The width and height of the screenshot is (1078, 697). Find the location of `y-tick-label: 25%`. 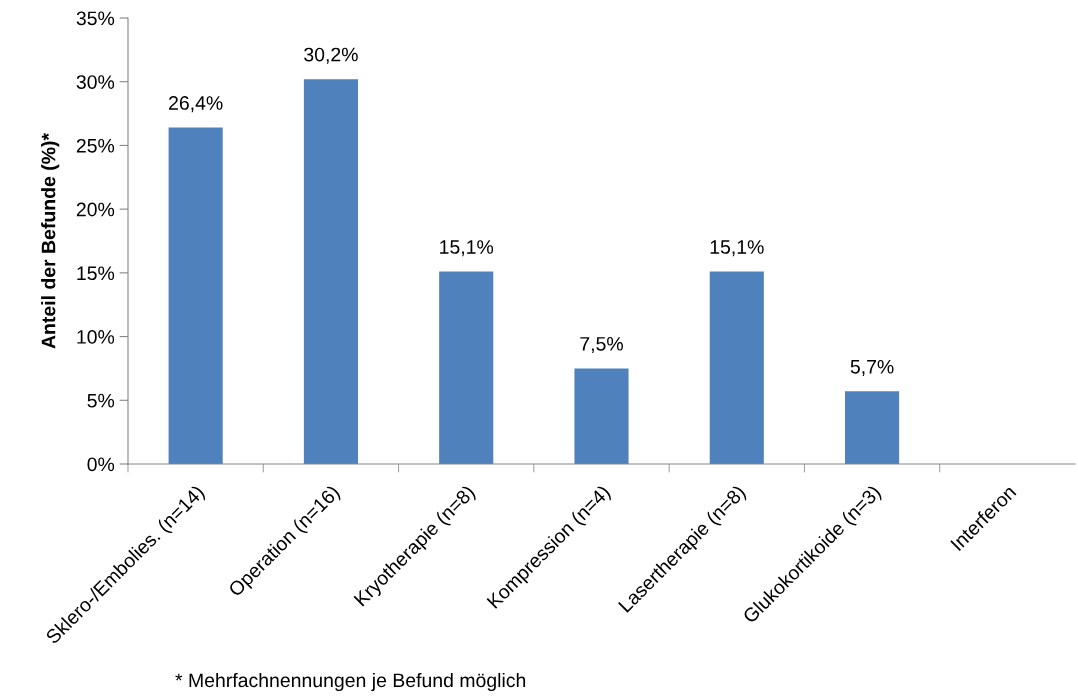

y-tick-label: 25% is located at coordinates (95, 145).